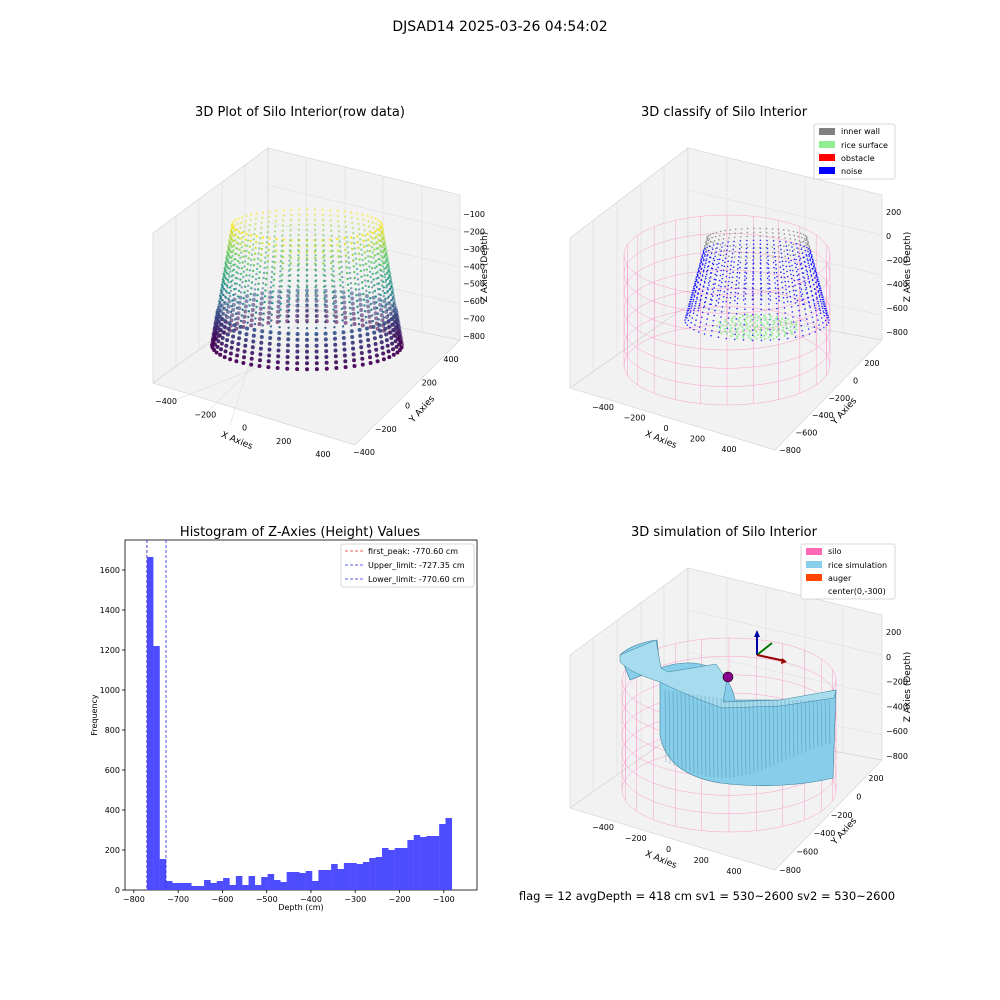 The image size is (1000, 1000). What do you see at coordinates (300, 112) in the screenshot?
I see `panel-raw-title: 3D Plot of Silo Interior(row data)` at bounding box center [300, 112].